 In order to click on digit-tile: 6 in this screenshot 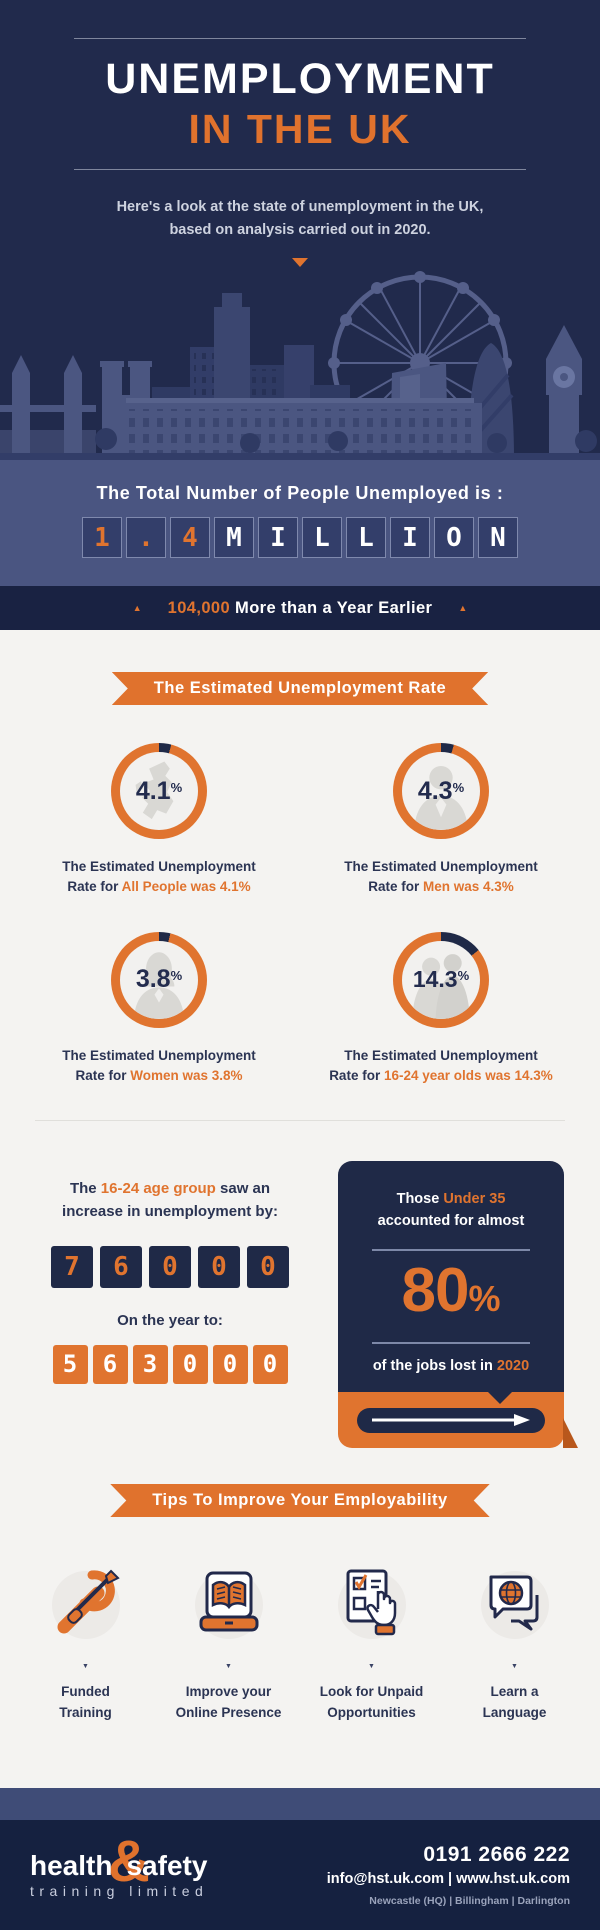, I will do `click(121, 1266)`.